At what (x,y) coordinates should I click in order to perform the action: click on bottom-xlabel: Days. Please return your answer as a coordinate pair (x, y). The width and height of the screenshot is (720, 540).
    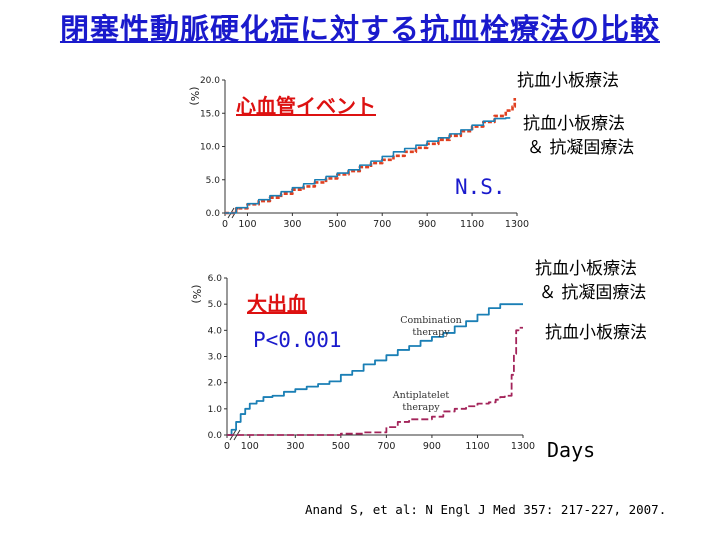
    Looking at the image, I should click on (571, 450).